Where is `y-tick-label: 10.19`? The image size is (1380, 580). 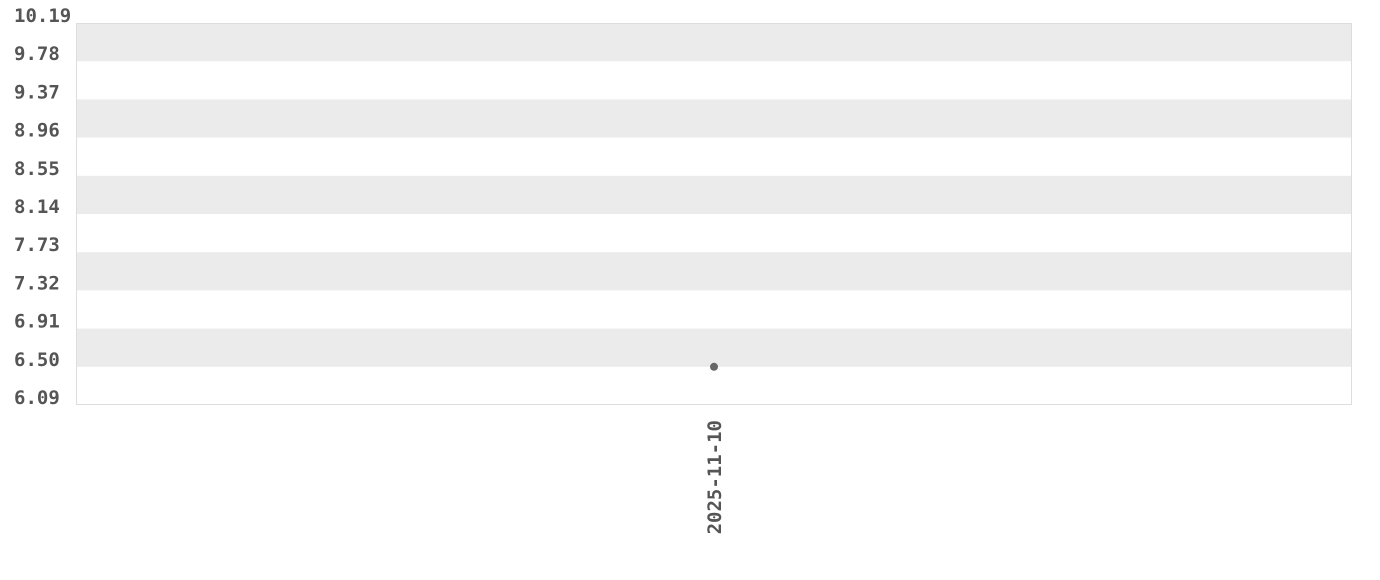
y-tick-label: 10.19 is located at coordinates (42, 16).